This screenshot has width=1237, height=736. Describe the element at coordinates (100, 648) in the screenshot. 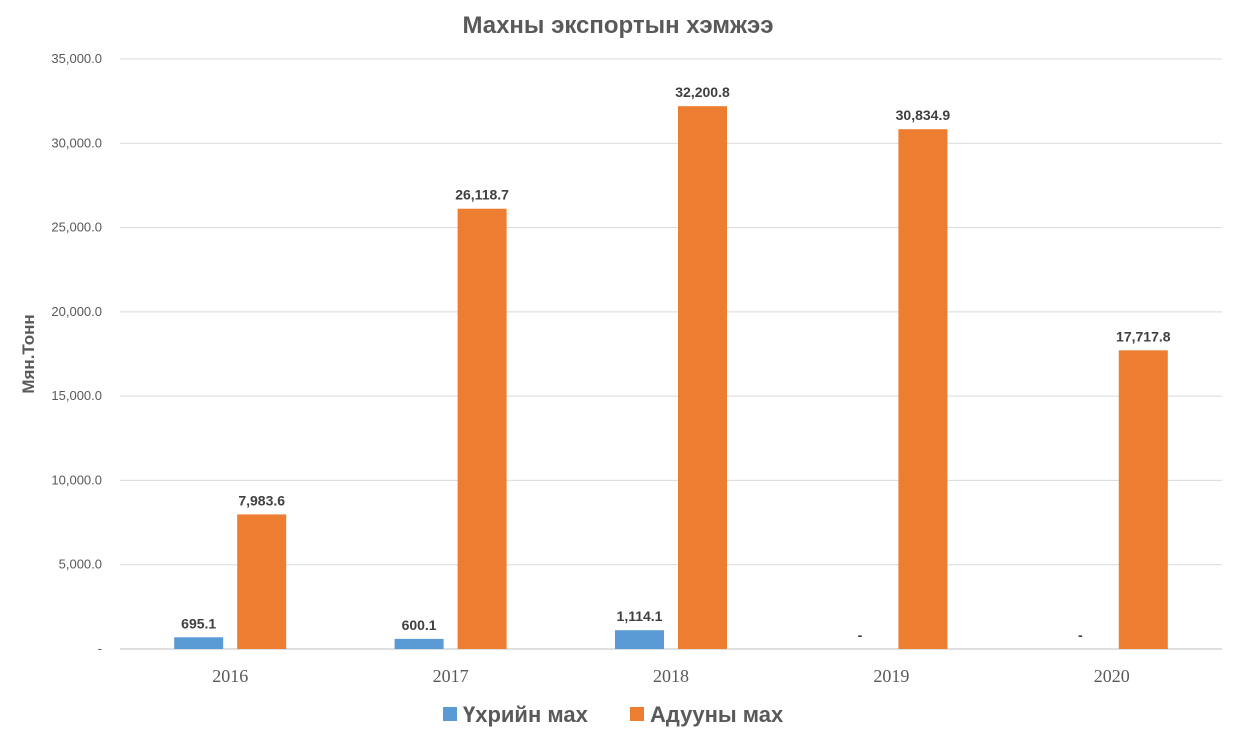

I see `y-tick-label: -` at that location.